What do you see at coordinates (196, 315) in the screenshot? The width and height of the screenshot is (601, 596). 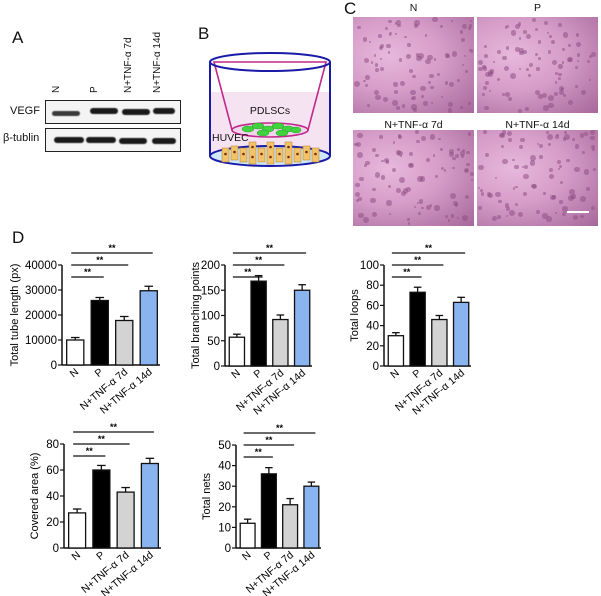 I see `y-axis-label: Total branching points` at bounding box center [196, 315].